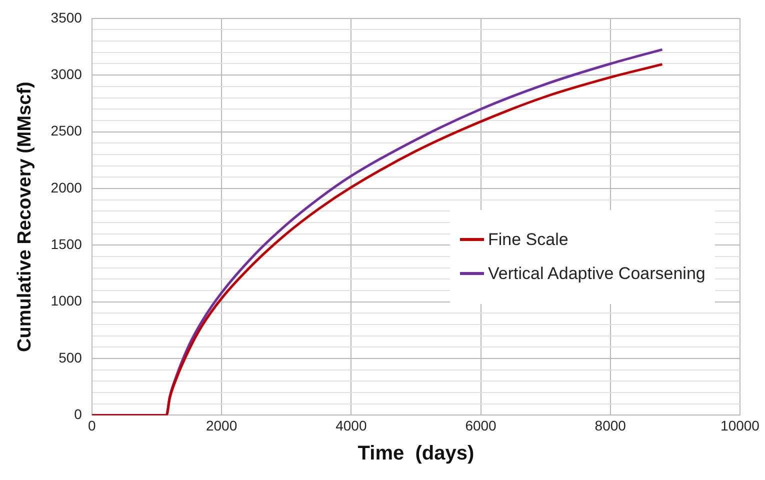  What do you see at coordinates (416, 453) in the screenshot?
I see `x-axis-title: Time (days)` at bounding box center [416, 453].